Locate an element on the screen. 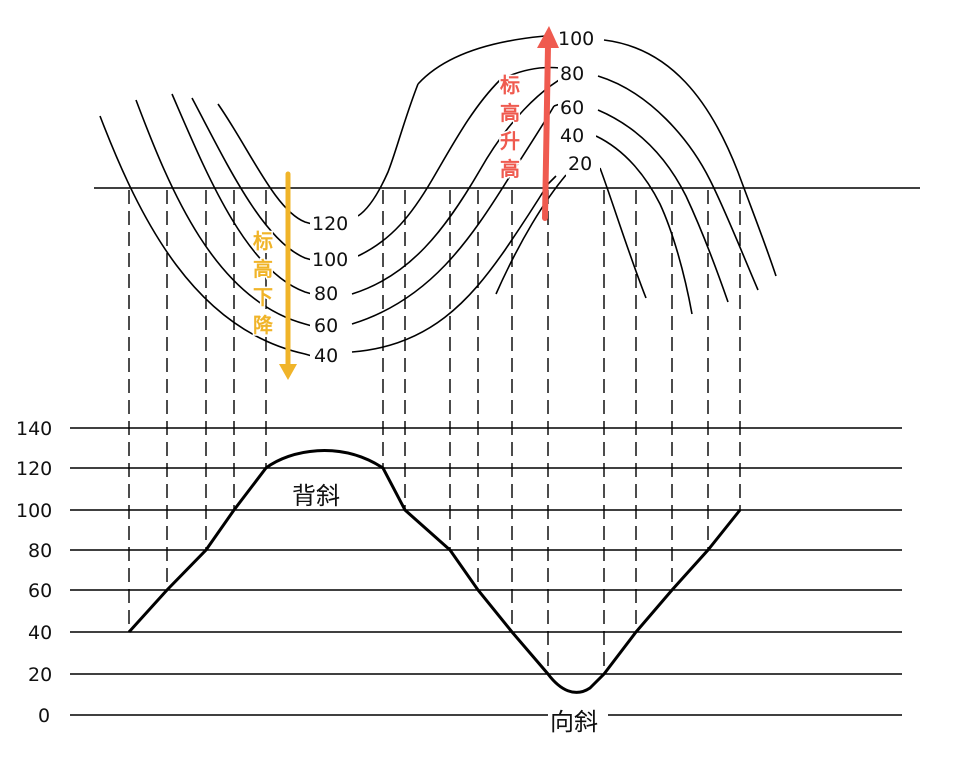  syncline-label: 向斜 is located at coordinates (574, 722).